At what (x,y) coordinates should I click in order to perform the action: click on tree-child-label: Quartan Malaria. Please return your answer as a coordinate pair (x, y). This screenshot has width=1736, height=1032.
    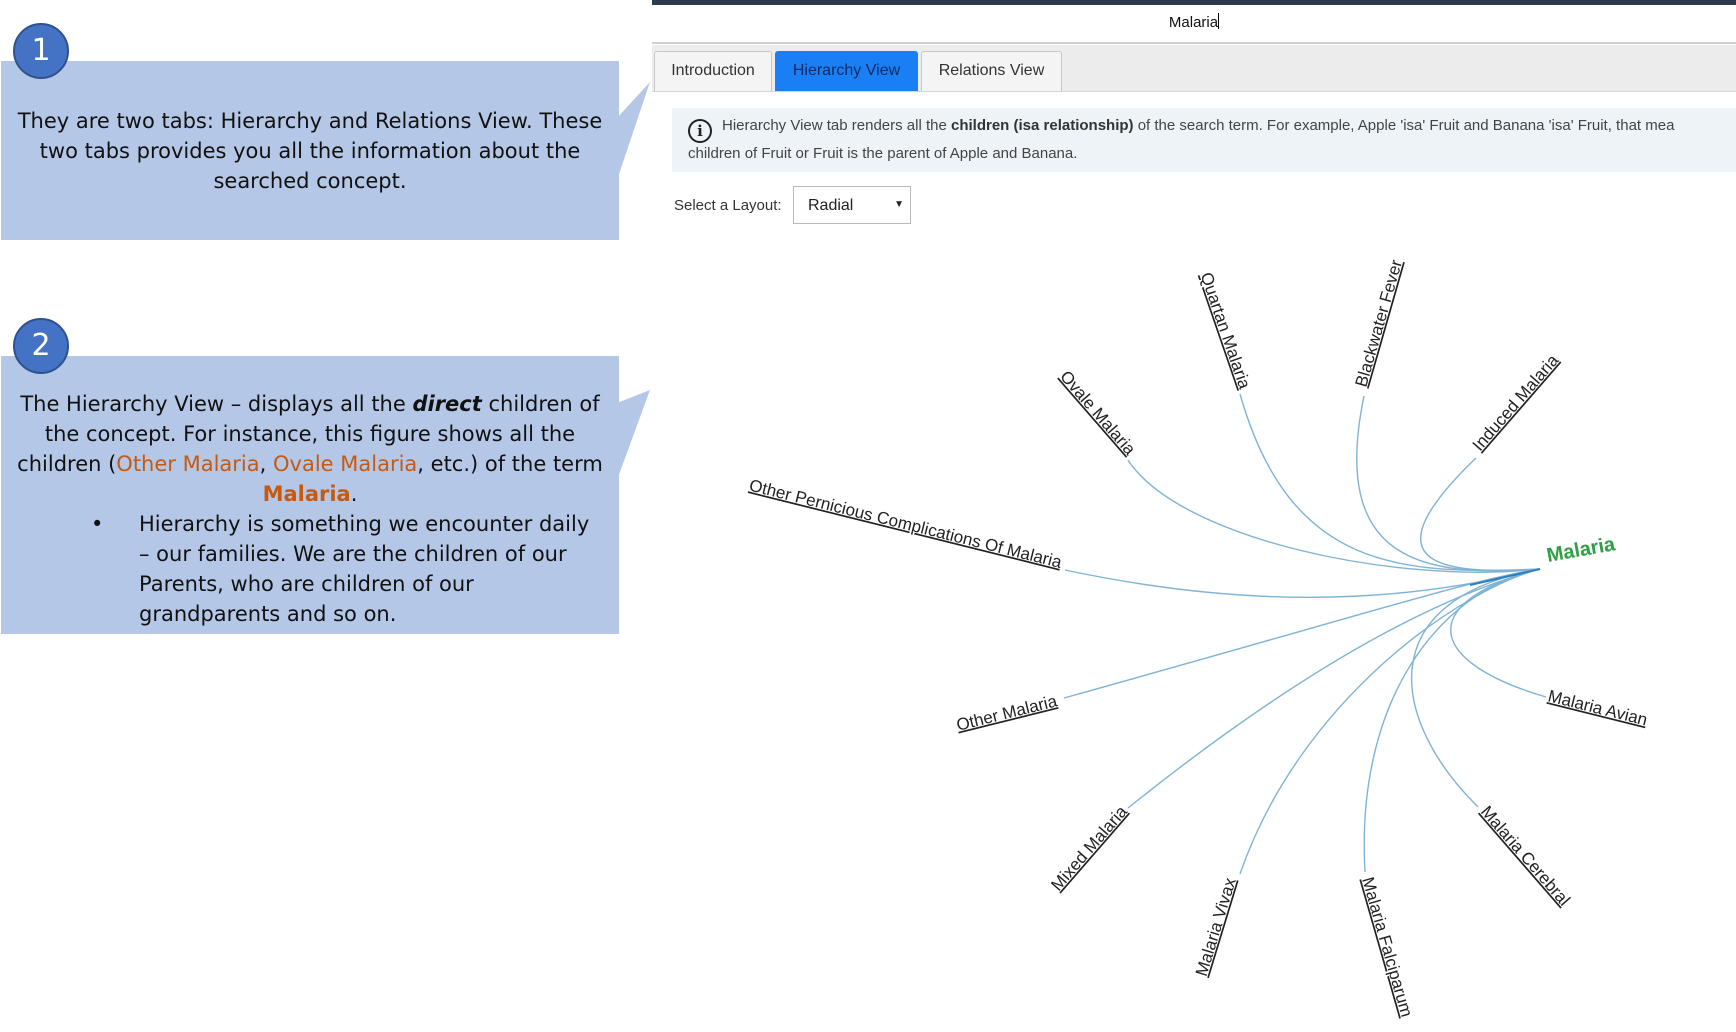
    Looking at the image, I should click on (1226, 331).